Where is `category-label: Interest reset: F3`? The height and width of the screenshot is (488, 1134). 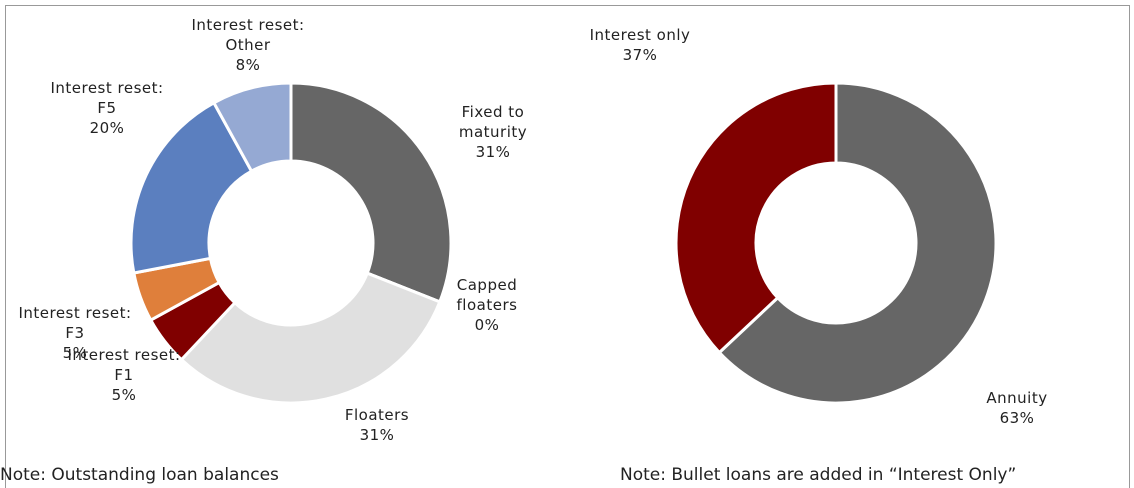 category-label: Interest reset: F3 is located at coordinates (75, 323).